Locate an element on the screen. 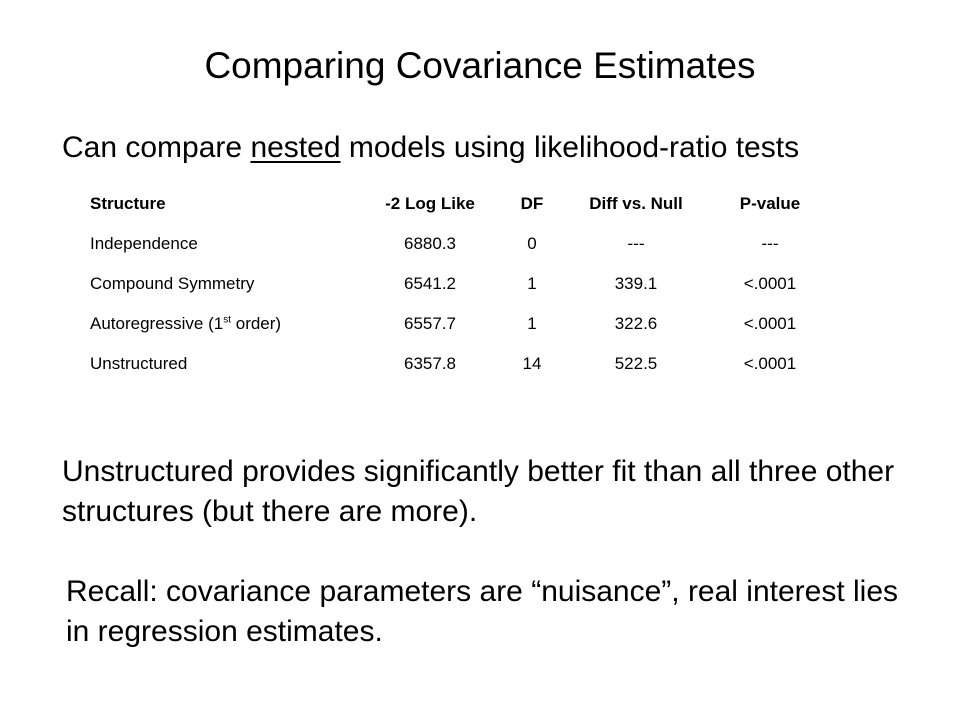 The height and width of the screenshot is (720, 960). header-loglike: -2 Log Like is located at coordinates (430, 203).